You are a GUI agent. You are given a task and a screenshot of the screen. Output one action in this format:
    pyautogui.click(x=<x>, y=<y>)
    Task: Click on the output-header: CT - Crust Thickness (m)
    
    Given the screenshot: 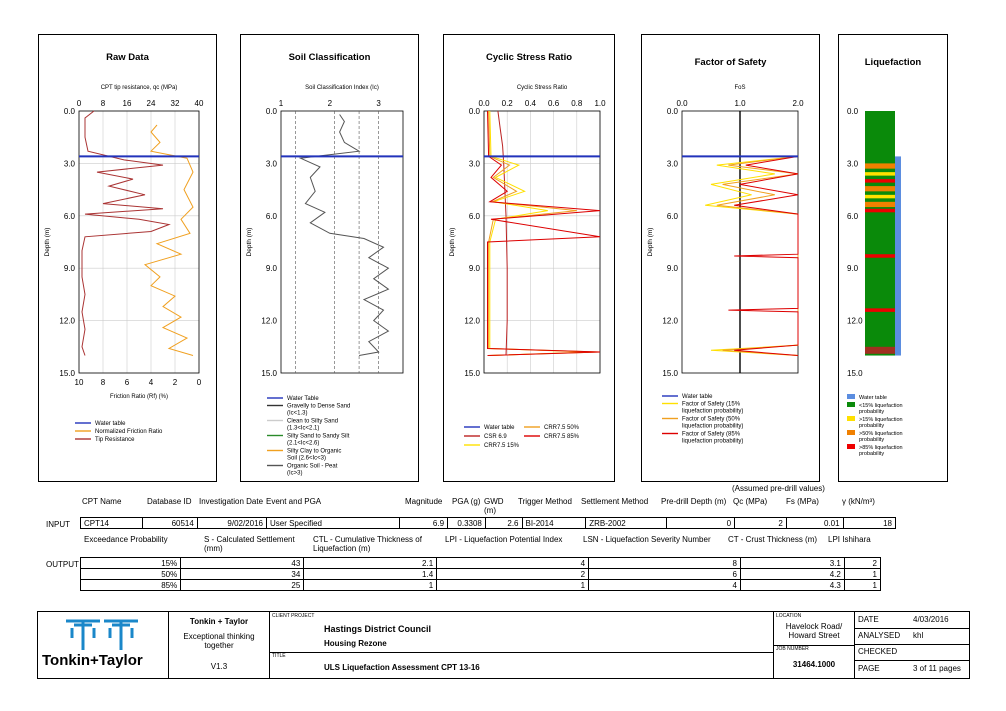 What is the action you would take?
    pyautogui.click(x=773, y=539)
    